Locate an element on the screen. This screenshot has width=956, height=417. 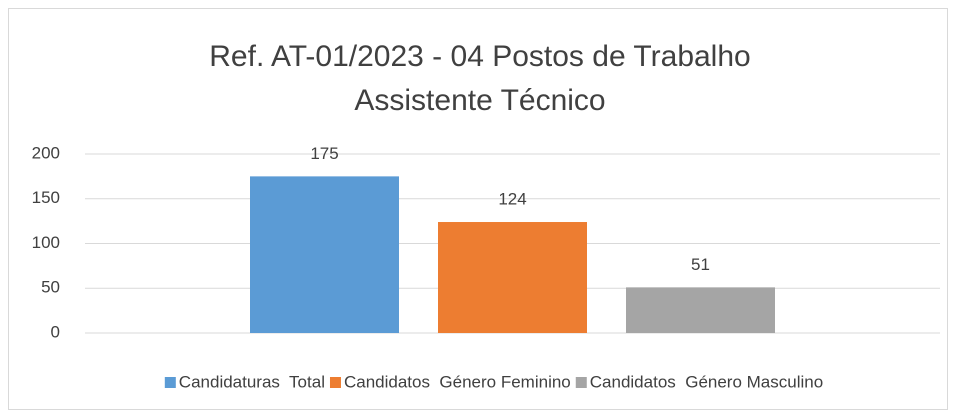
chart-title: Assistente Técnico is located at coordinates (479, 100).